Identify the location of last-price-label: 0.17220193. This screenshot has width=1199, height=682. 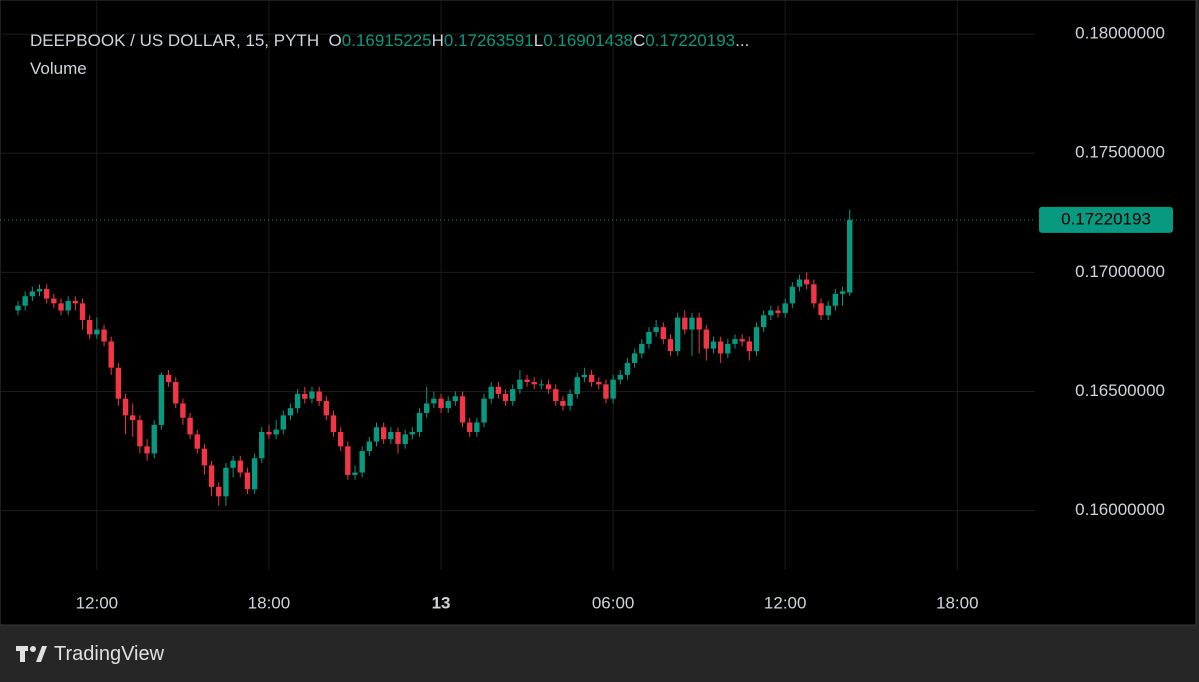
(1106, 218).